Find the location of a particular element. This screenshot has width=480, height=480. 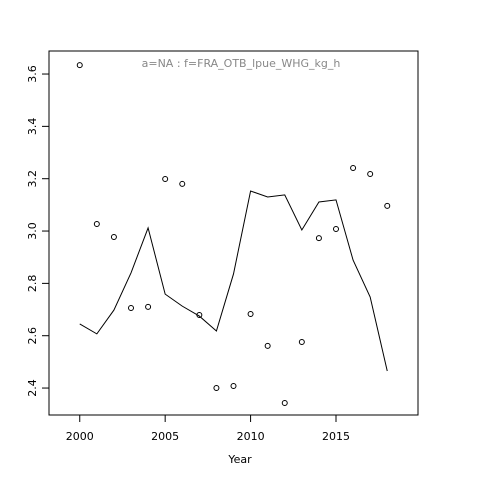

y-tick-label: 3.0 is located at coordinates (32, 231).